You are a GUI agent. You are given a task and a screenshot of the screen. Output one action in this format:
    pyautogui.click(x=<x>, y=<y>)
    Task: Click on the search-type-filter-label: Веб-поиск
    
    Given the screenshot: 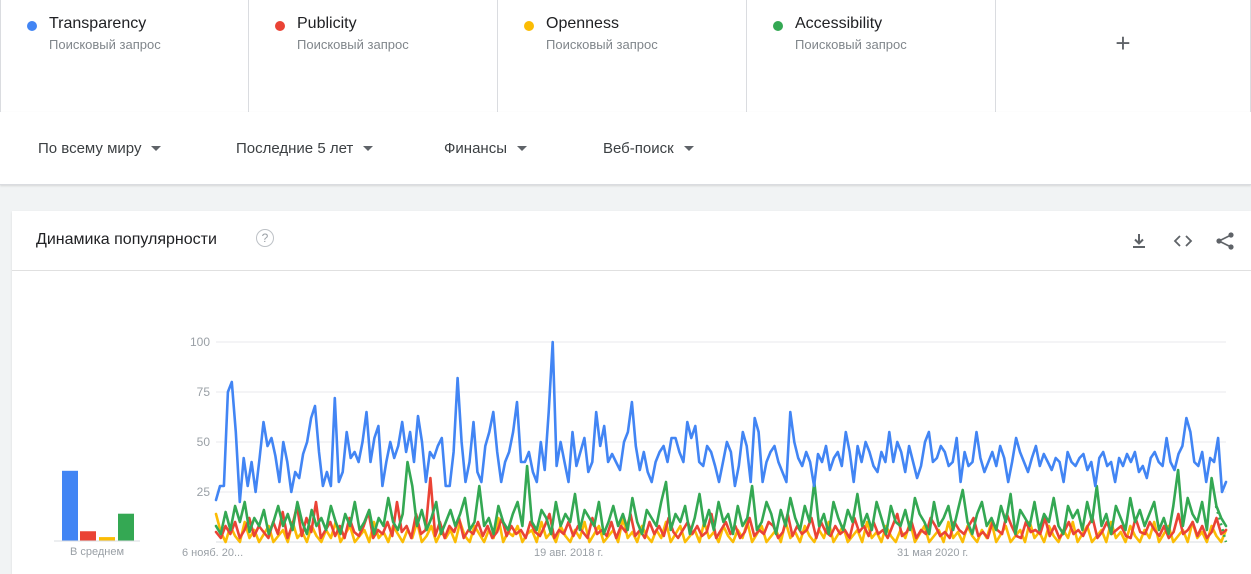 What is the action you would take?
    pyautogui.click(x=638, y=148)
    